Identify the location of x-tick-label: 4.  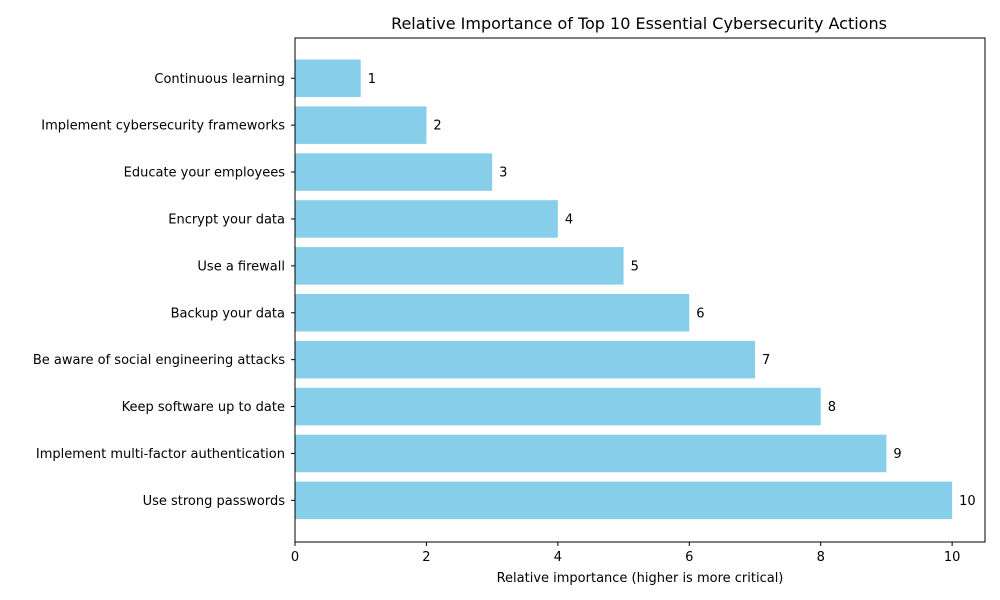
(558, 557).